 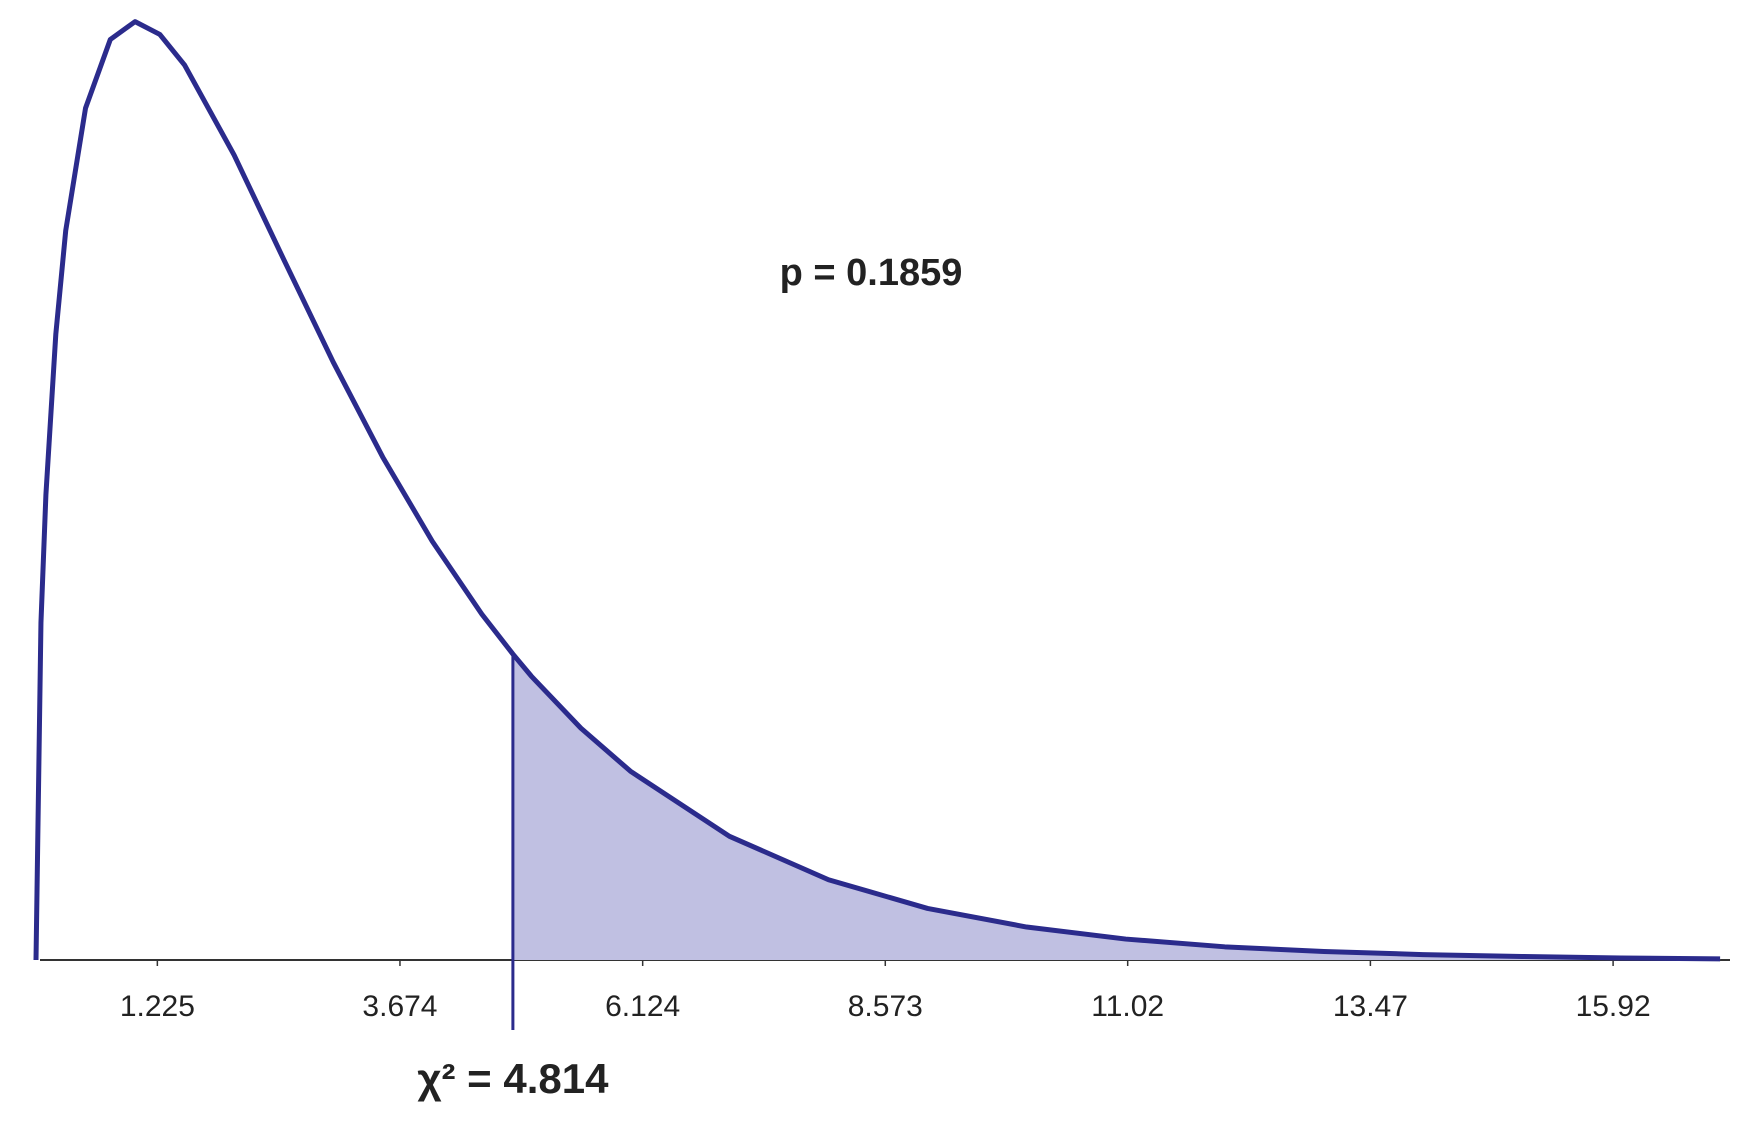 I want to click on x-tick-label: 8.573, so click(x=885, y=1006).